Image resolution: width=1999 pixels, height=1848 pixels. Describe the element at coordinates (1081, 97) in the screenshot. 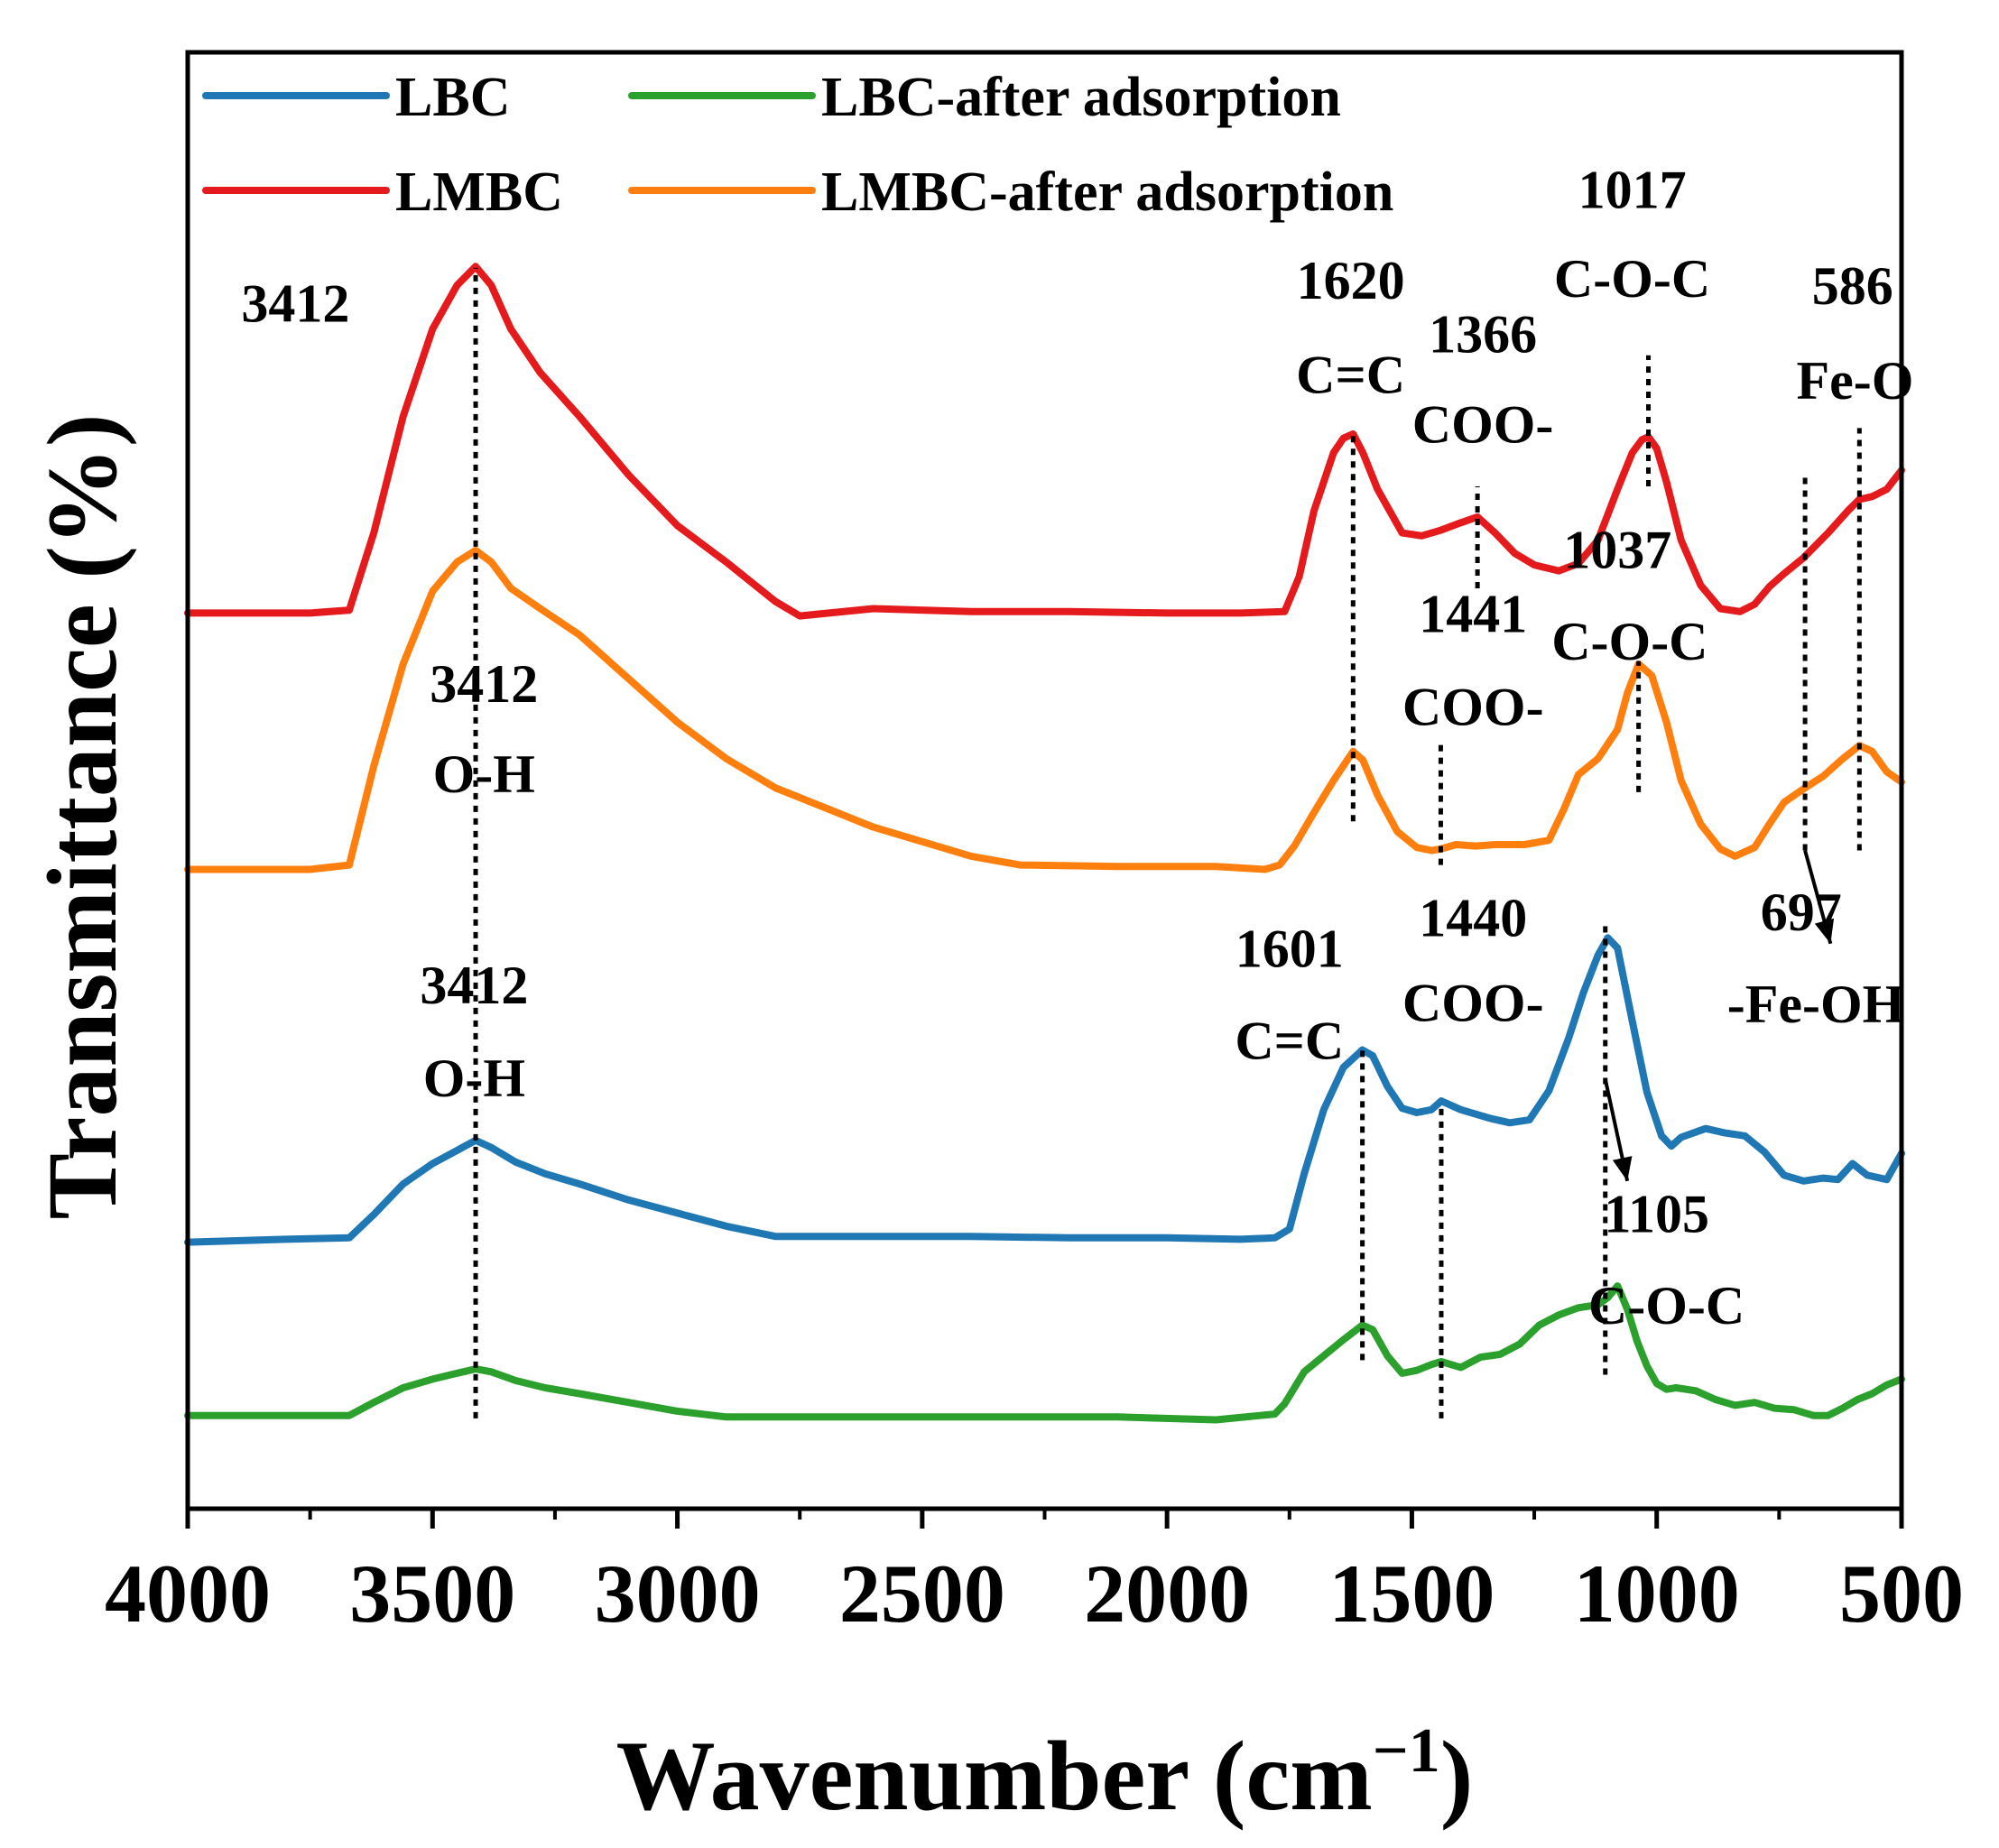

I see `legend-label-lbc-after-adsorption: LBC-after adsorption` at that location.